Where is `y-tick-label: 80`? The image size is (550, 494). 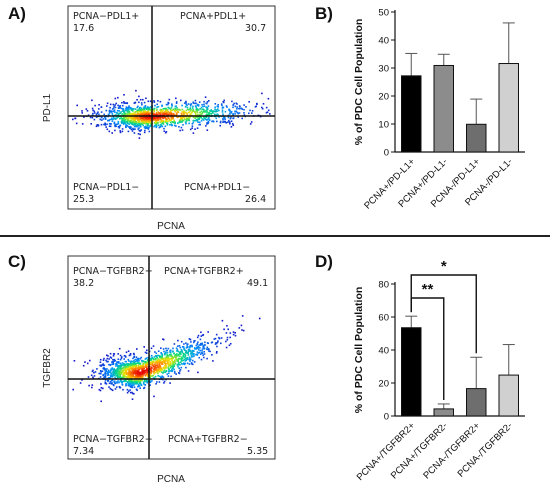 y-tick-label: 80 is located at coordinates (383, 285).